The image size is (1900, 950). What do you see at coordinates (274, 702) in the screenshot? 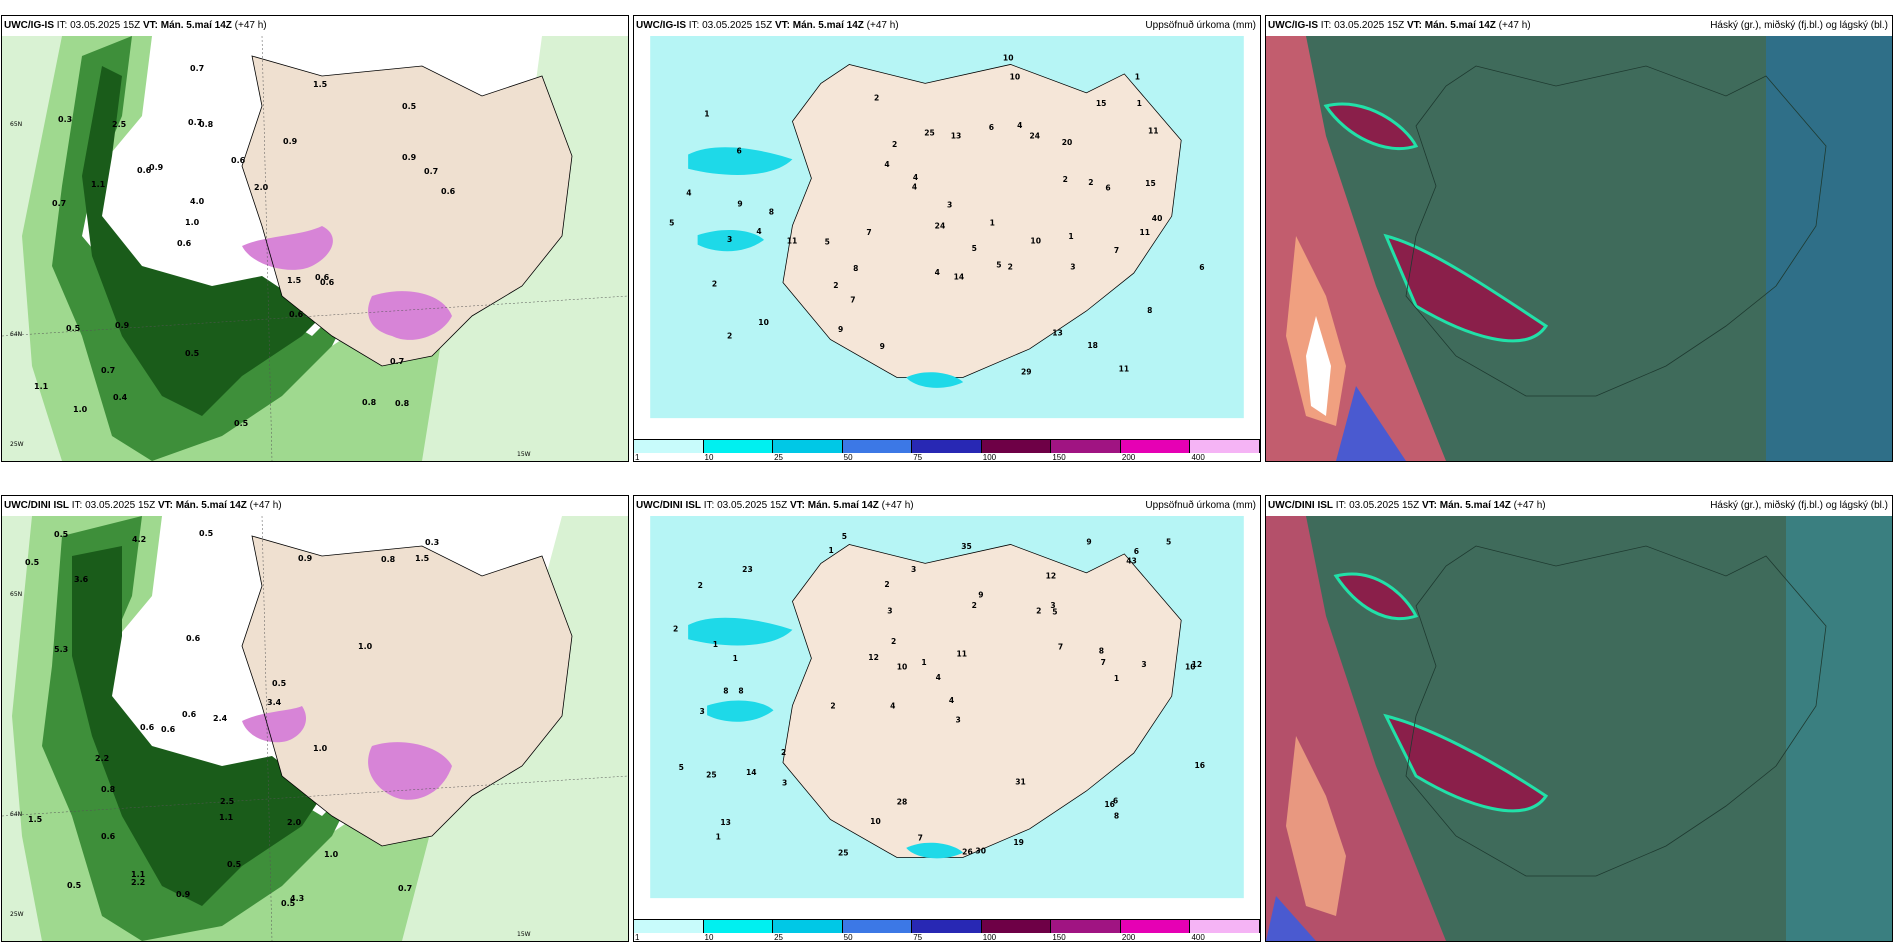
I see `value-label: 3.4` at bounding box center [274, 702].